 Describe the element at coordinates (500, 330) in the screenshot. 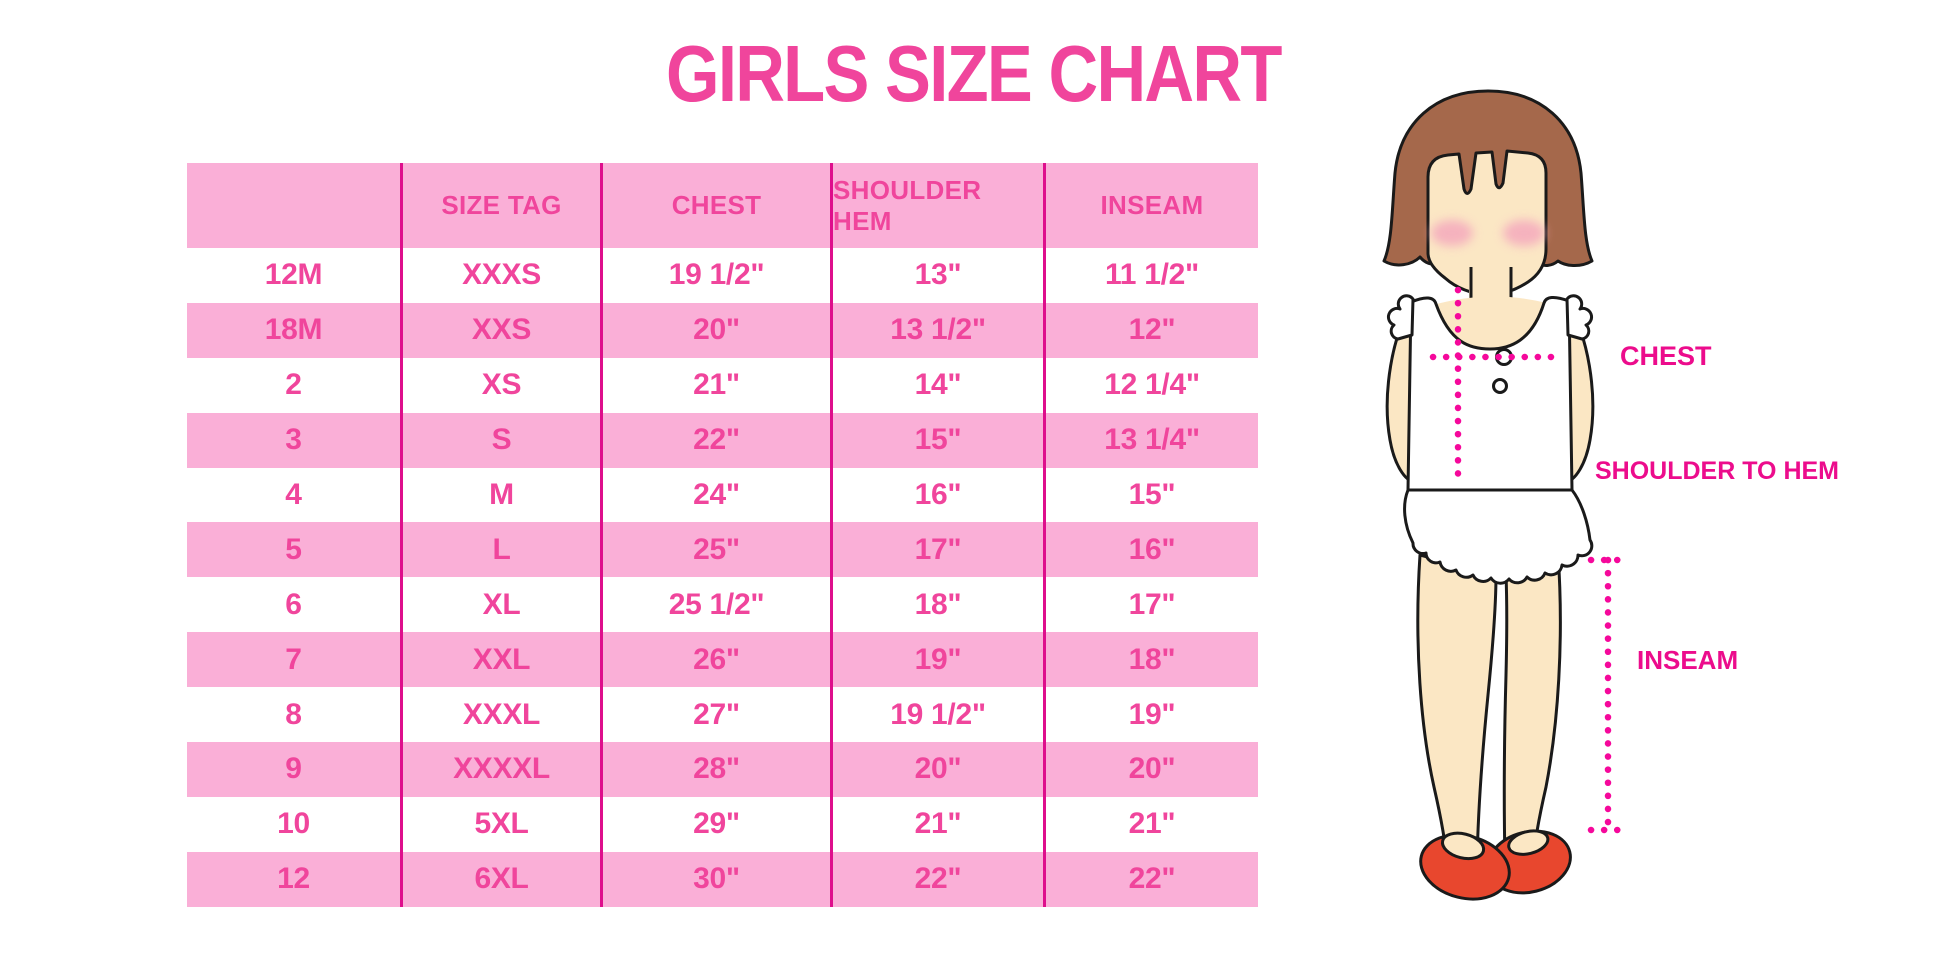

I see `table-cell: XXS` at that location.